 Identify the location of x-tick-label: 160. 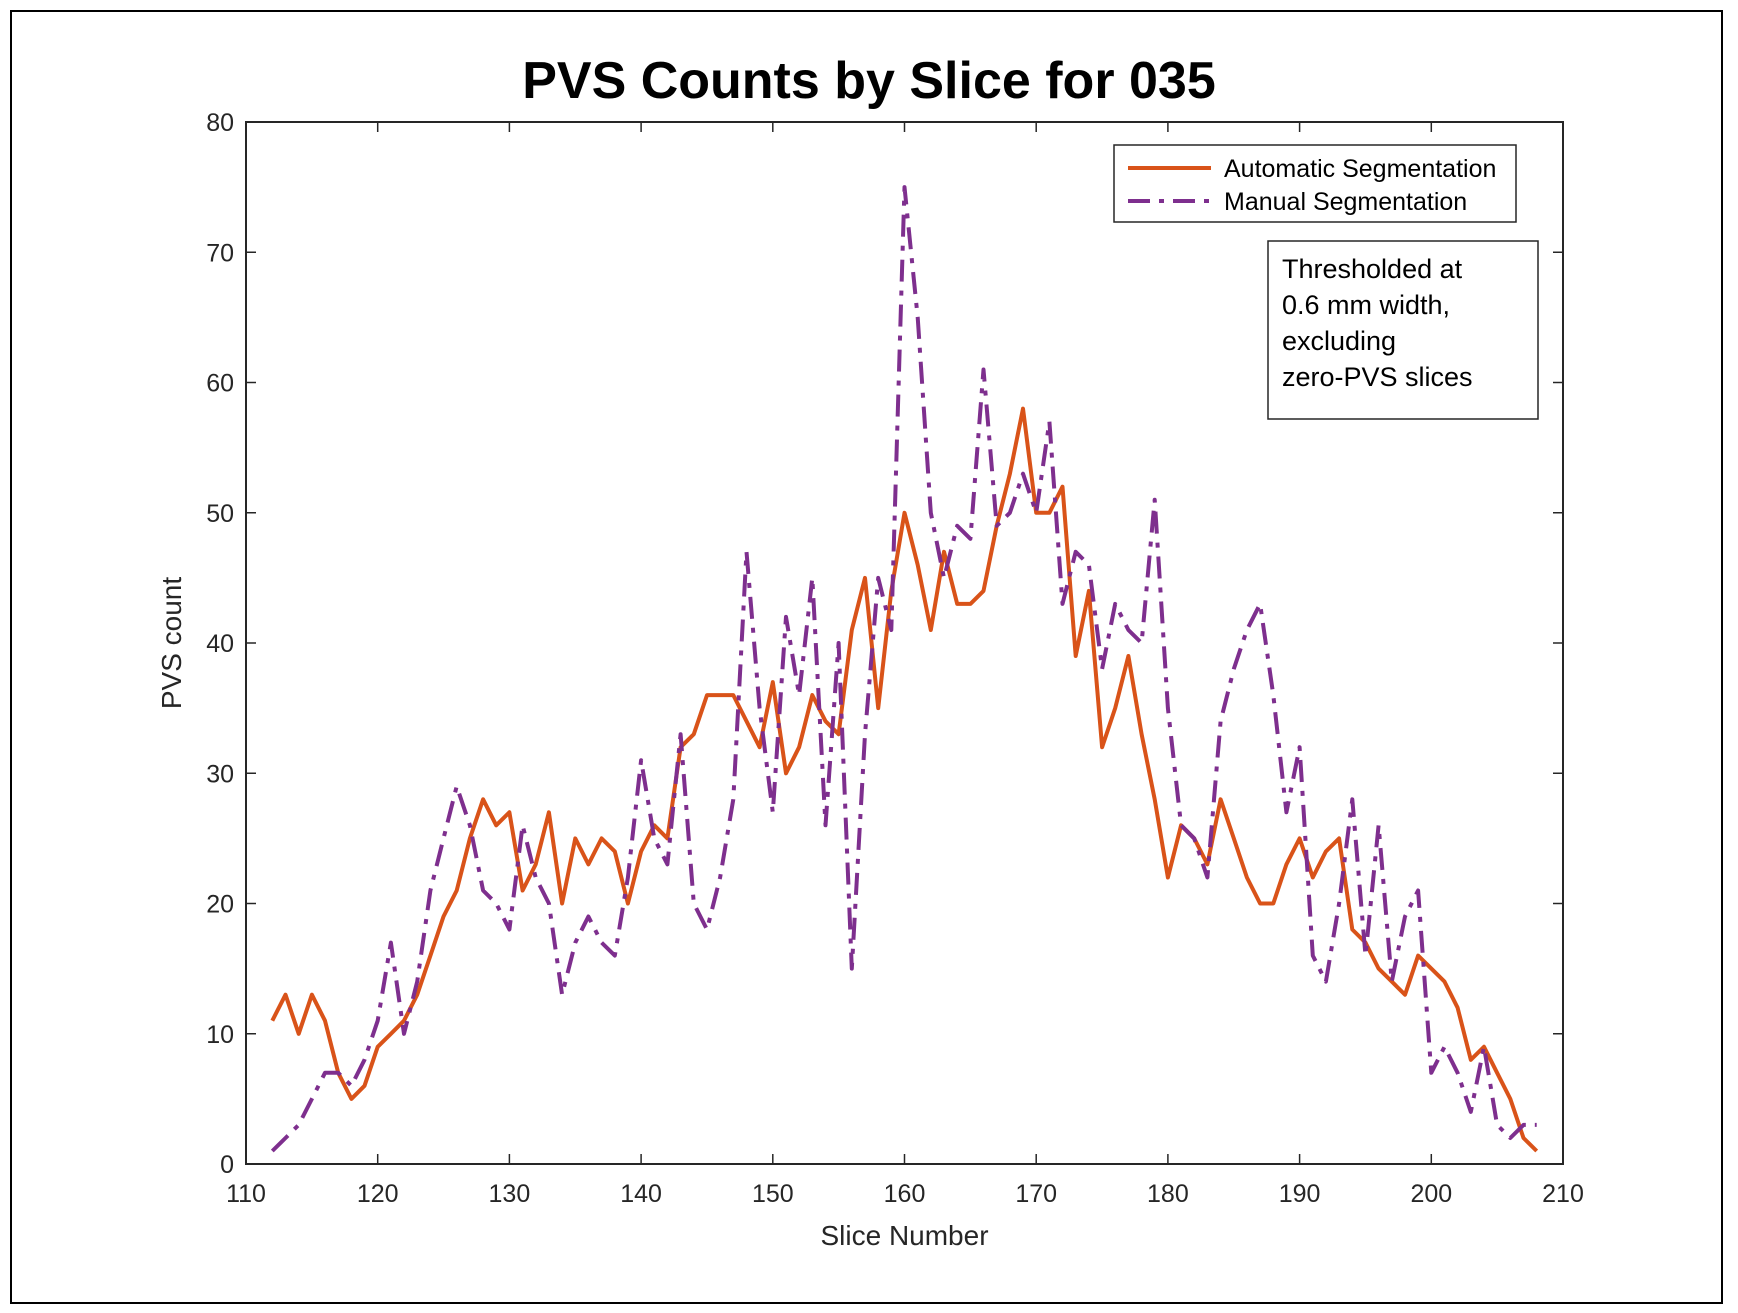
(905, 1194).